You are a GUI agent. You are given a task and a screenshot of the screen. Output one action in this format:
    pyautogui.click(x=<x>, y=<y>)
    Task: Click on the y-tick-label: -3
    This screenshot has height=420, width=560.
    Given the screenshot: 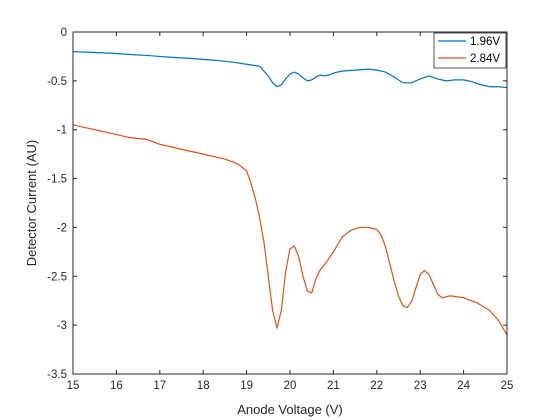 What is the action you would take?
    pyautogui.click(x=62, y=326)
    